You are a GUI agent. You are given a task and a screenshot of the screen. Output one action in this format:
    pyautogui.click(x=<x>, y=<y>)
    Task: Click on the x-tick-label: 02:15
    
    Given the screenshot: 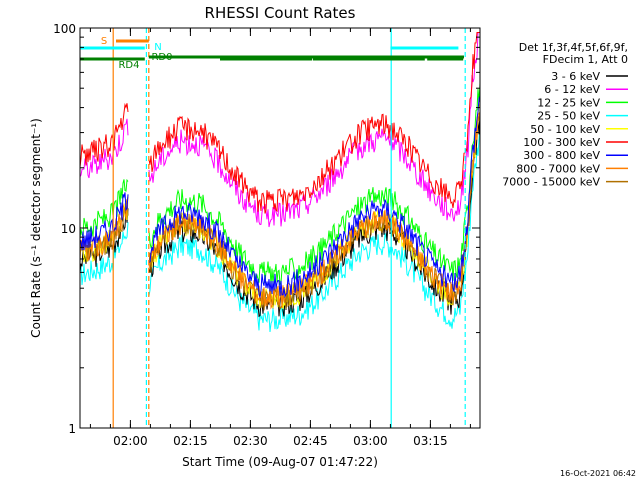 What is the action you would take?
    pyautogui.click(x=190, y=441)
    